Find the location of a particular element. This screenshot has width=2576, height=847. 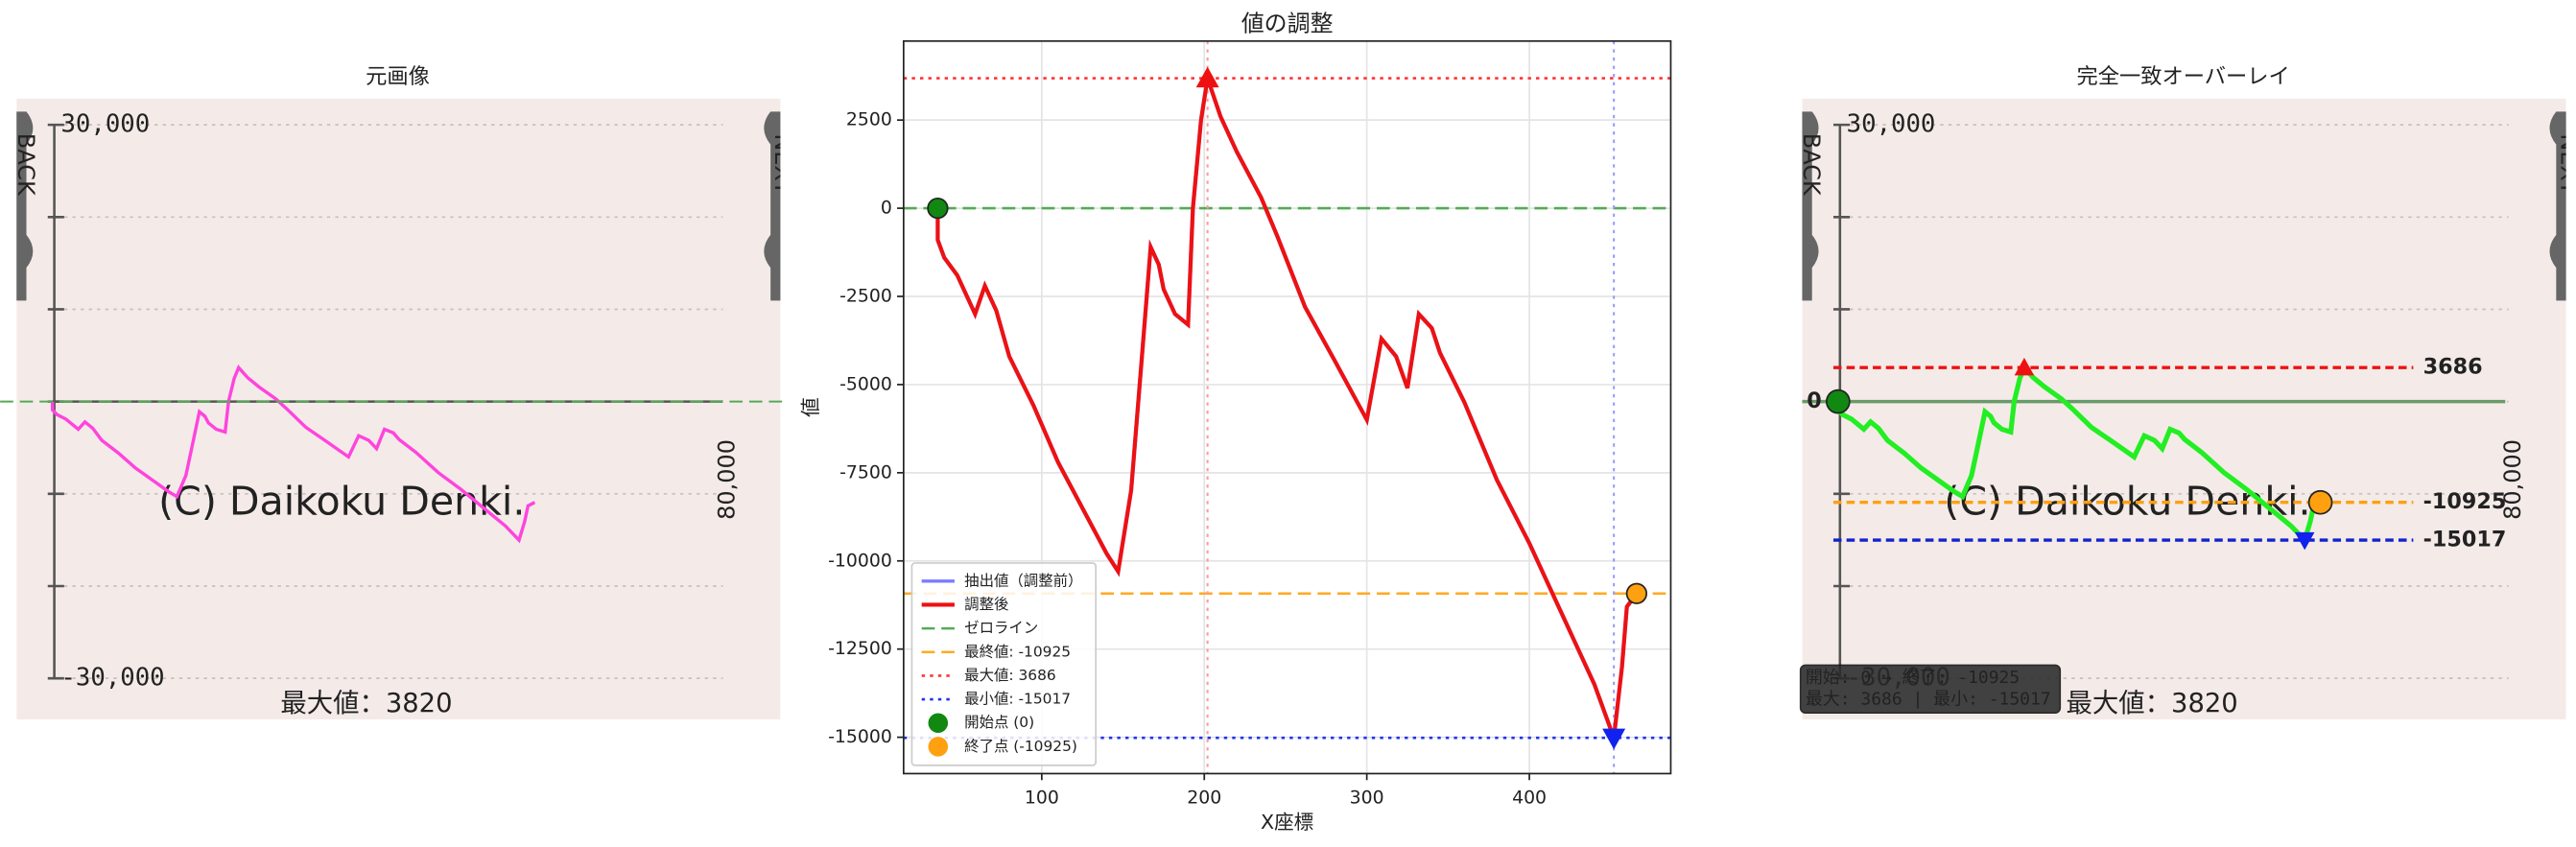

legend-label: 開始点 (0) is located at coordinates (999, 722).